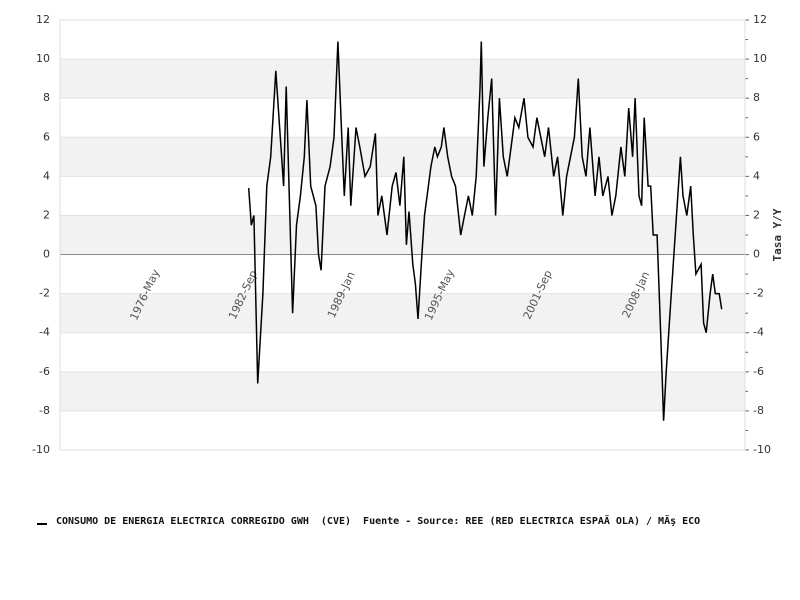 The image size is (800, 600). What do you see at coordinates (44, 293) in the screenshot?
I see `y-tick-label: -2` at bounding box center [44, 293].